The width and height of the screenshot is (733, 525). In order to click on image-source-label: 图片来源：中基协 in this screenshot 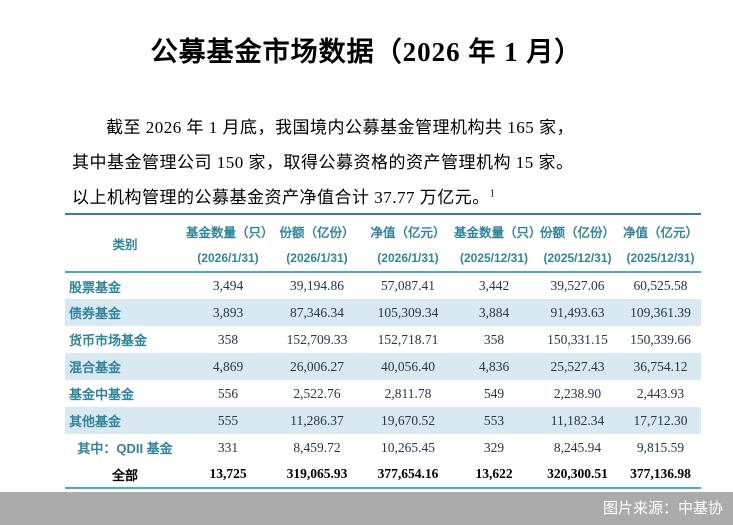, I will do `click(662, 508)`.